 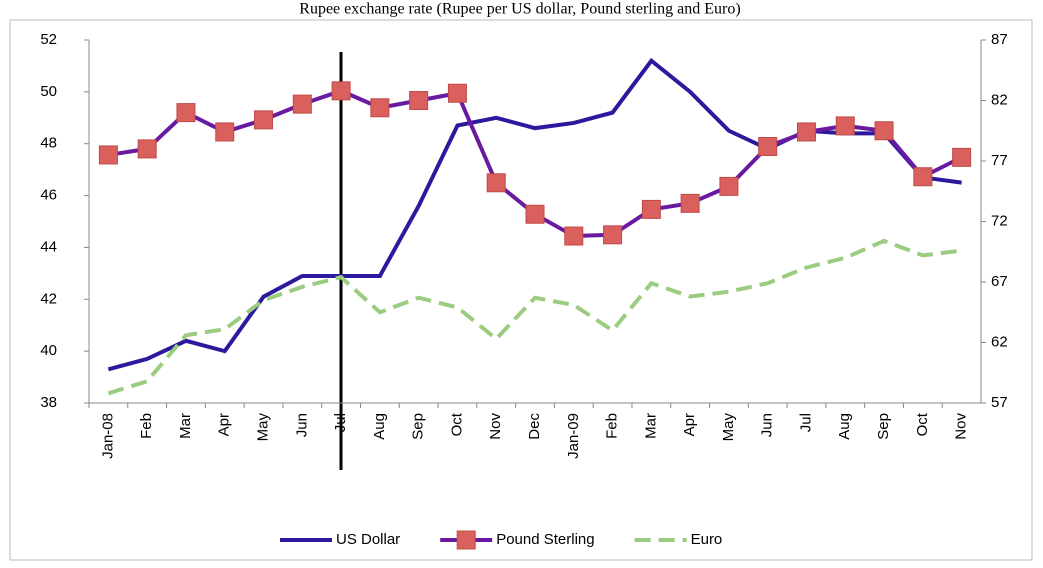 I want to click on y2-tick-label: 87, so click(x=999, y=39).